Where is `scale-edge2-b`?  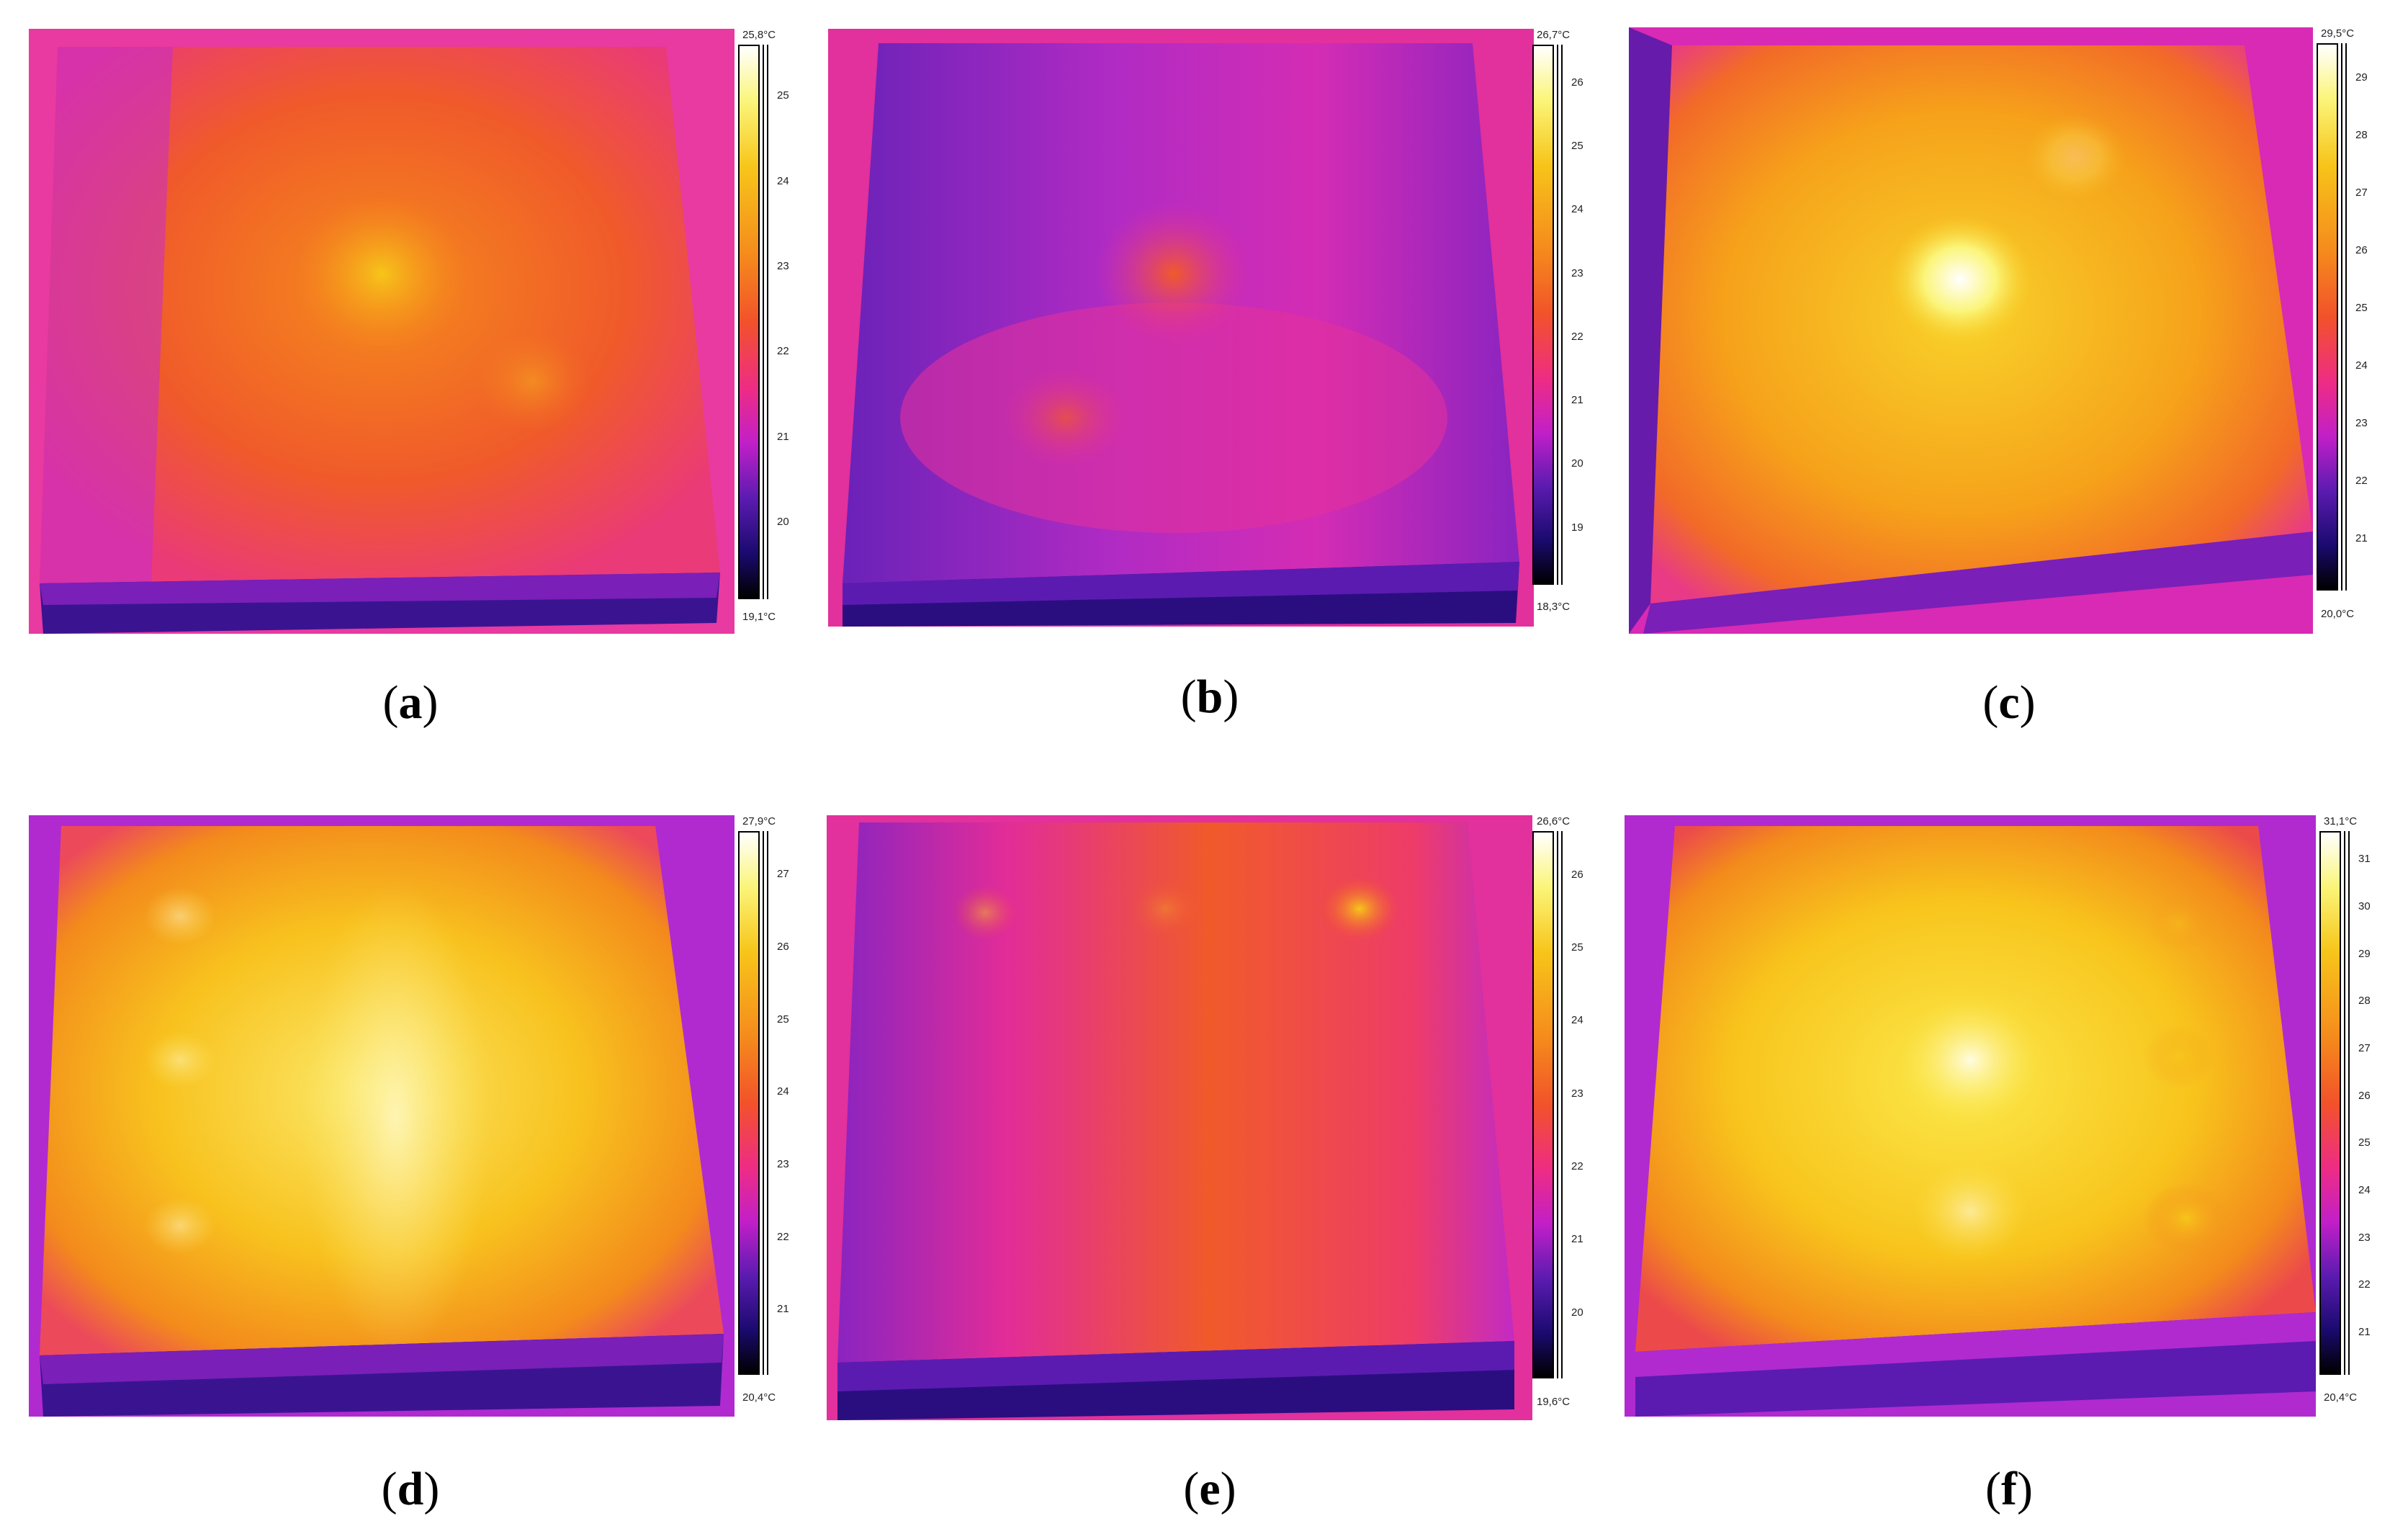
scale-edge2-b is located at coordinates (1562, 315).